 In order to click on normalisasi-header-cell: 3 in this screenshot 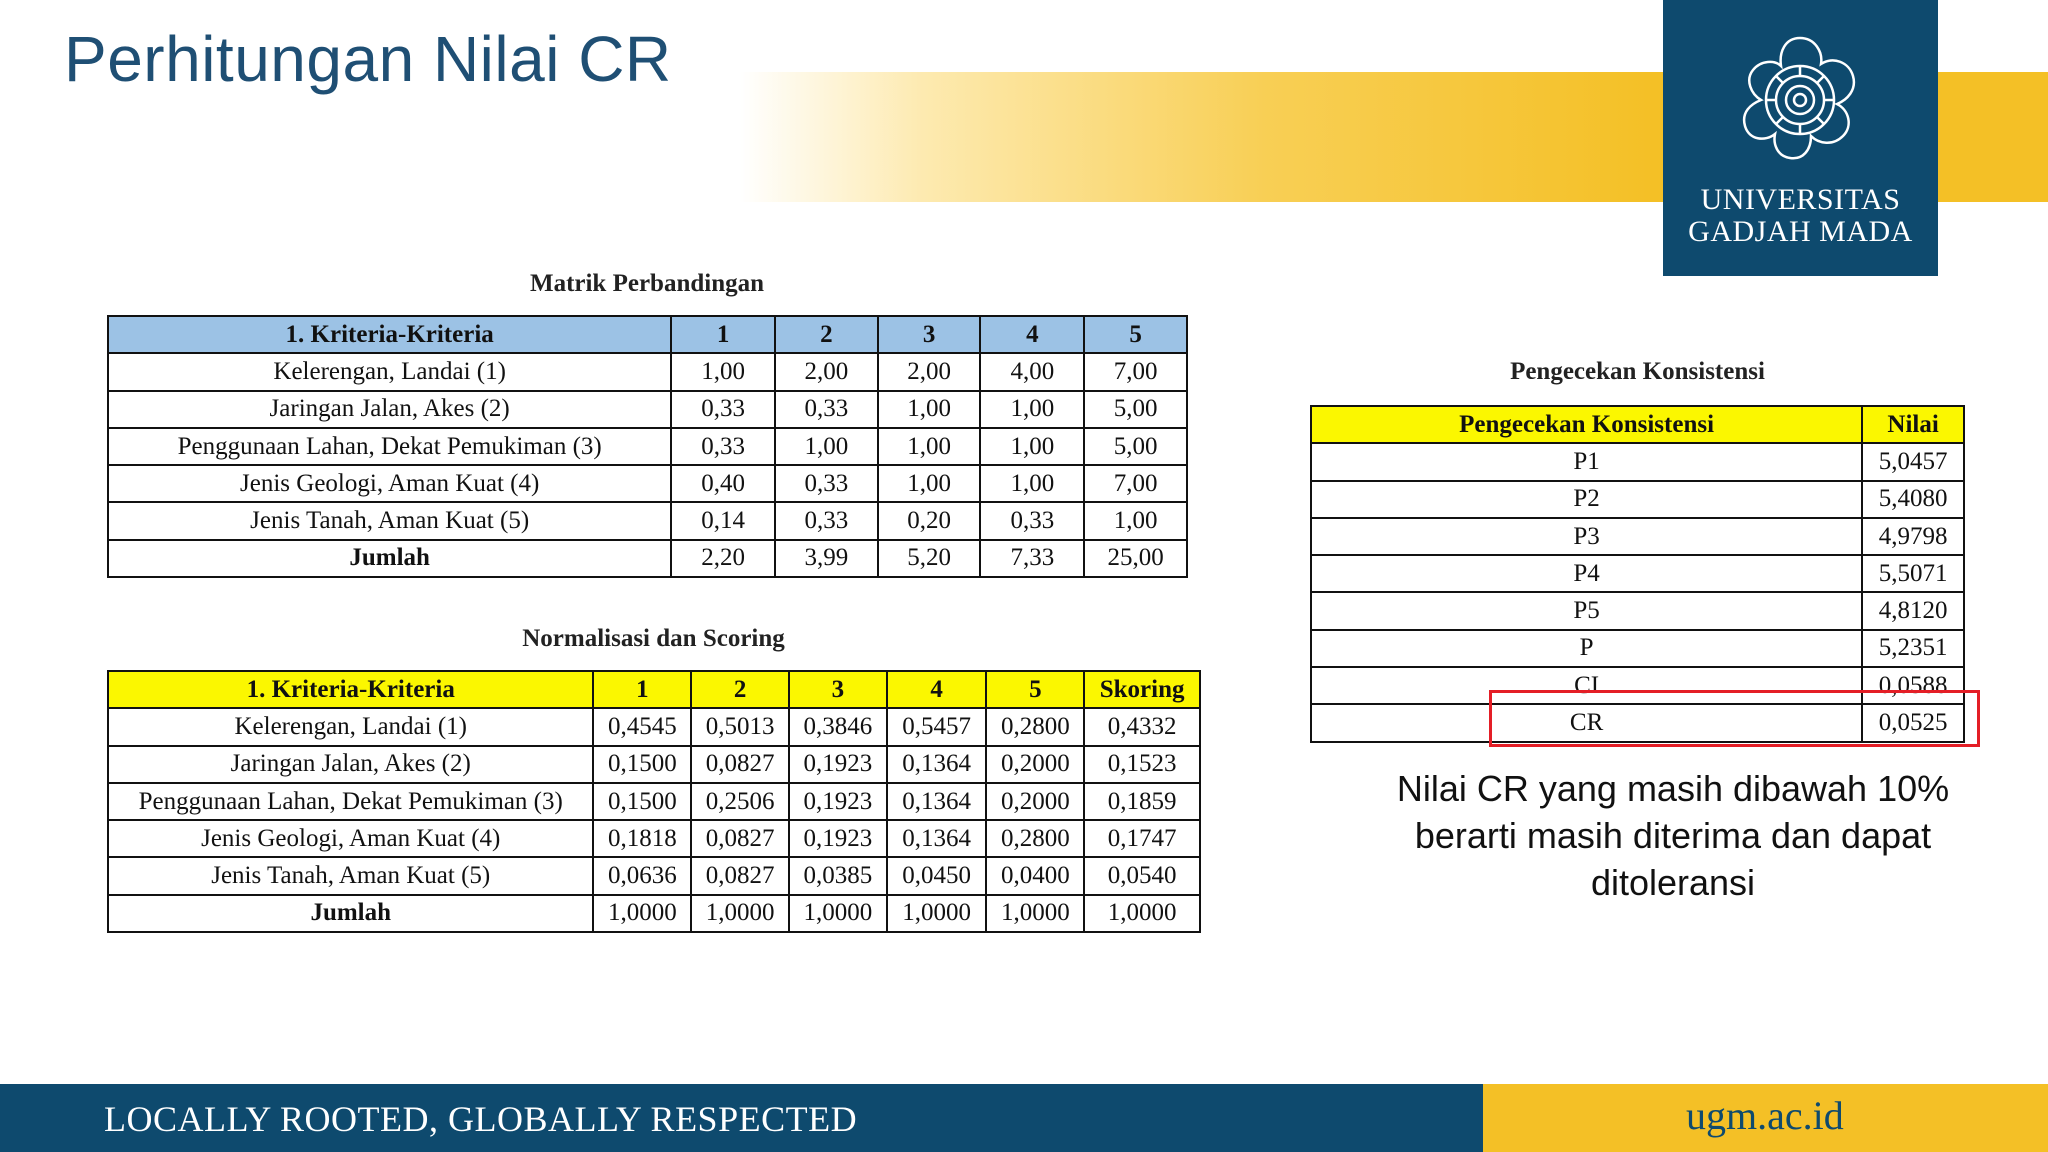, I will do `click(837, 689)`.